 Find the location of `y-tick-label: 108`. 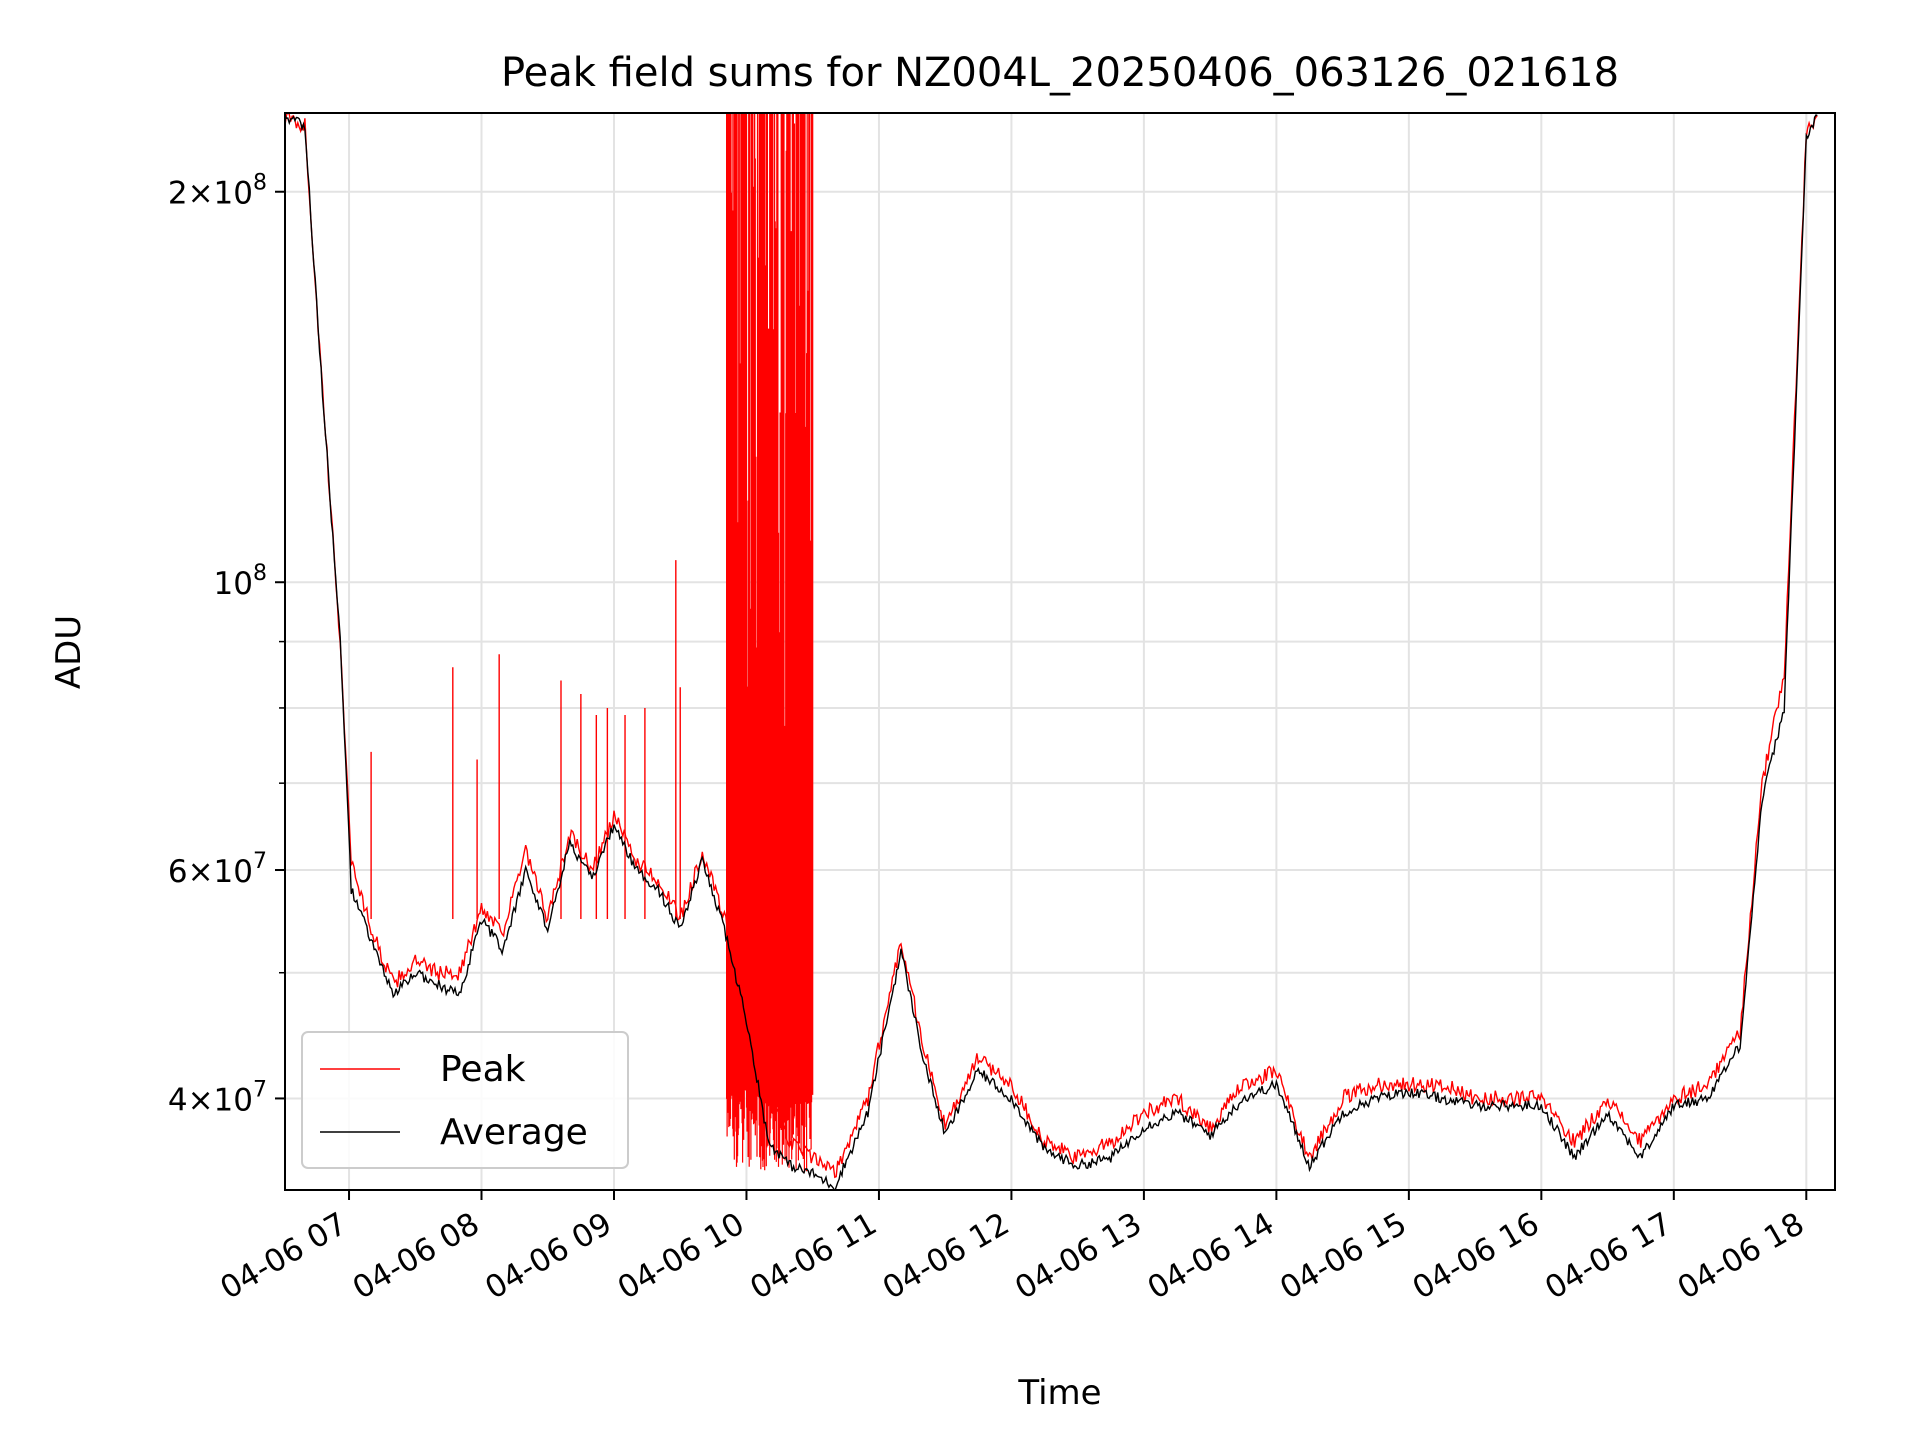

y-tick-label: 108 is located at coordinates (240, 581).